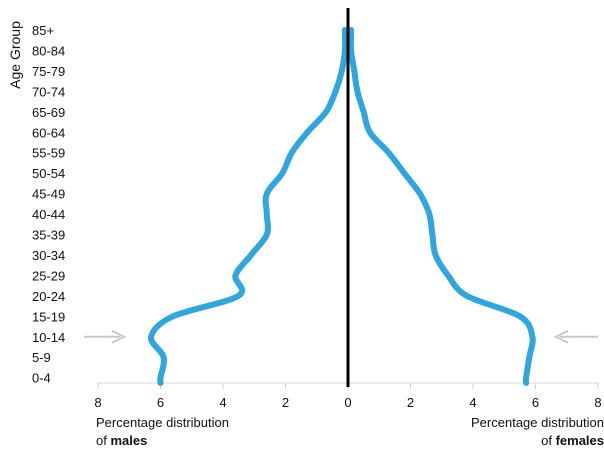 Image resolution: width=604 pixels, height=455 pixels. What do you see at coordinates (48, 194) in the screenshot?
I see `age-group-label: 45-49` at bounding box center [48, 194].